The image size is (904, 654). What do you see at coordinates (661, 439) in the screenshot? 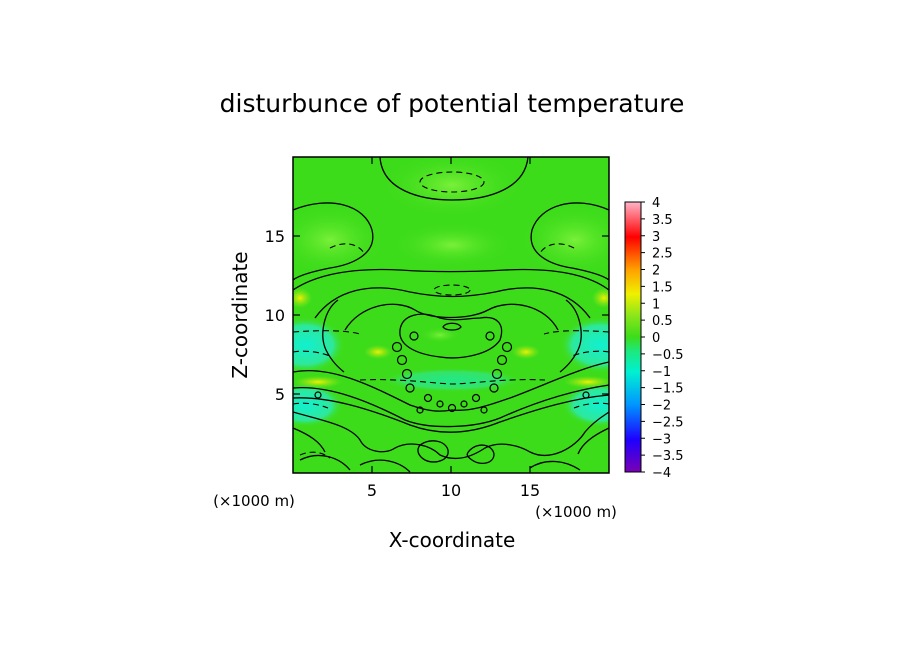
I see `colorbar-label-14: −3` at bounding box center [661, 439].